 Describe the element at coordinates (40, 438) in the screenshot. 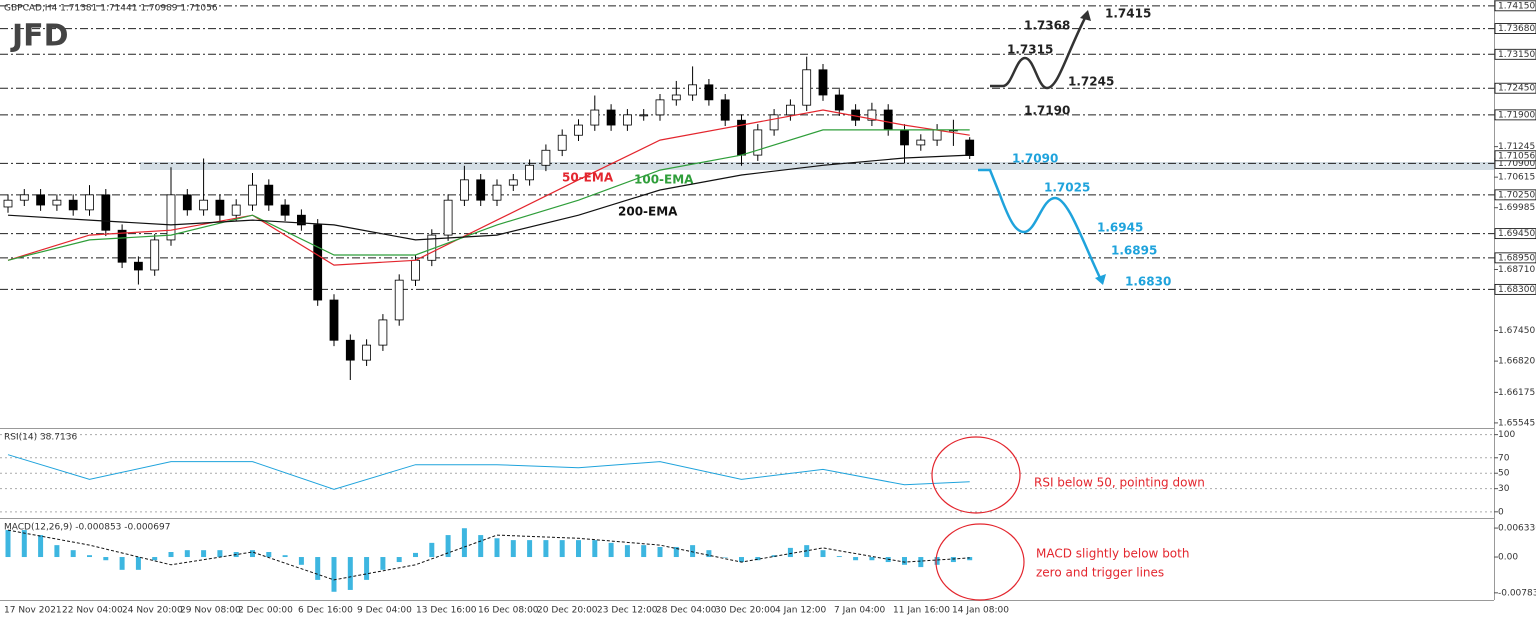

I see `rsi-header: RSI(14) 38.7136` at that location.